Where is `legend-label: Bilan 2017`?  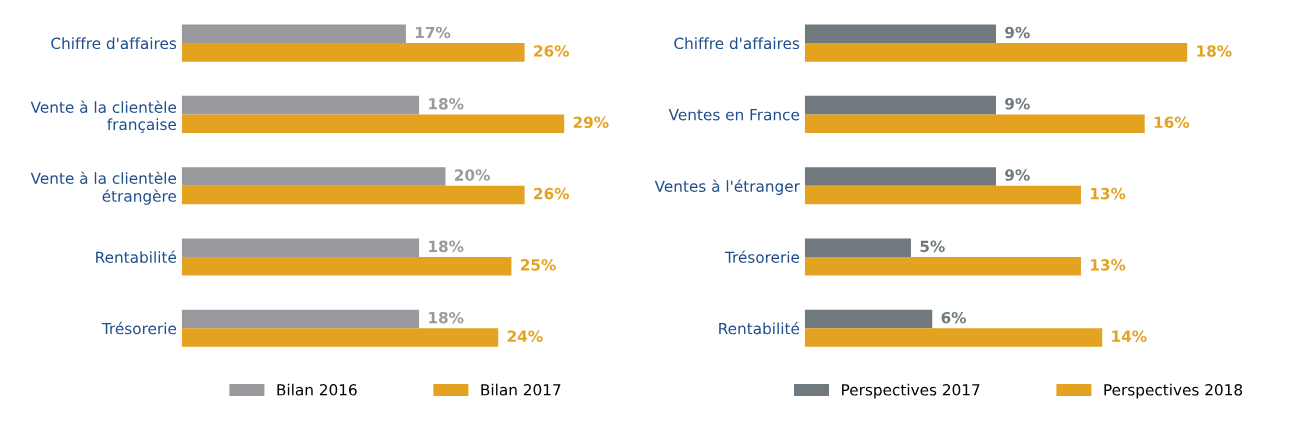
legend-label: Bilan 2017 is located at coordinates (521, 389).